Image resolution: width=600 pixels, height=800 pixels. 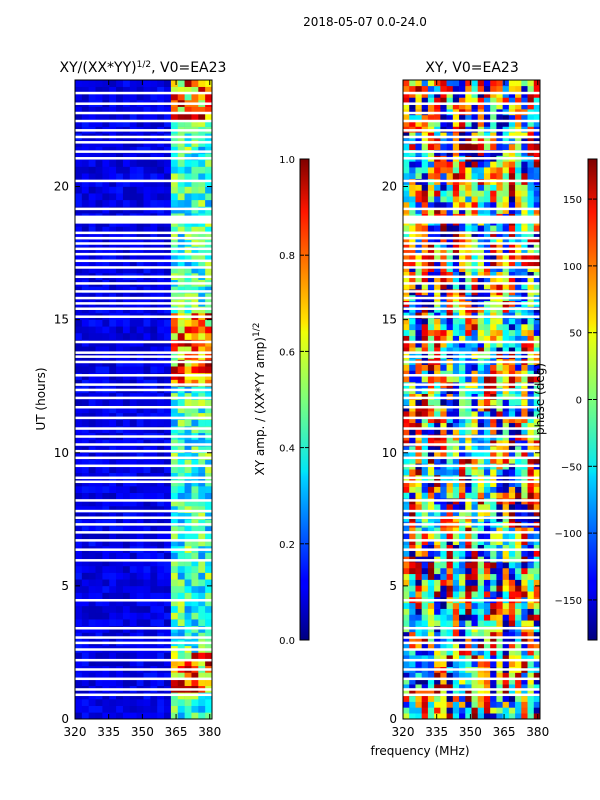 What do you see at coordinates (143, 649) in the screenshot?
I see `heatmap1-gap` at bounding box center [143, 649].